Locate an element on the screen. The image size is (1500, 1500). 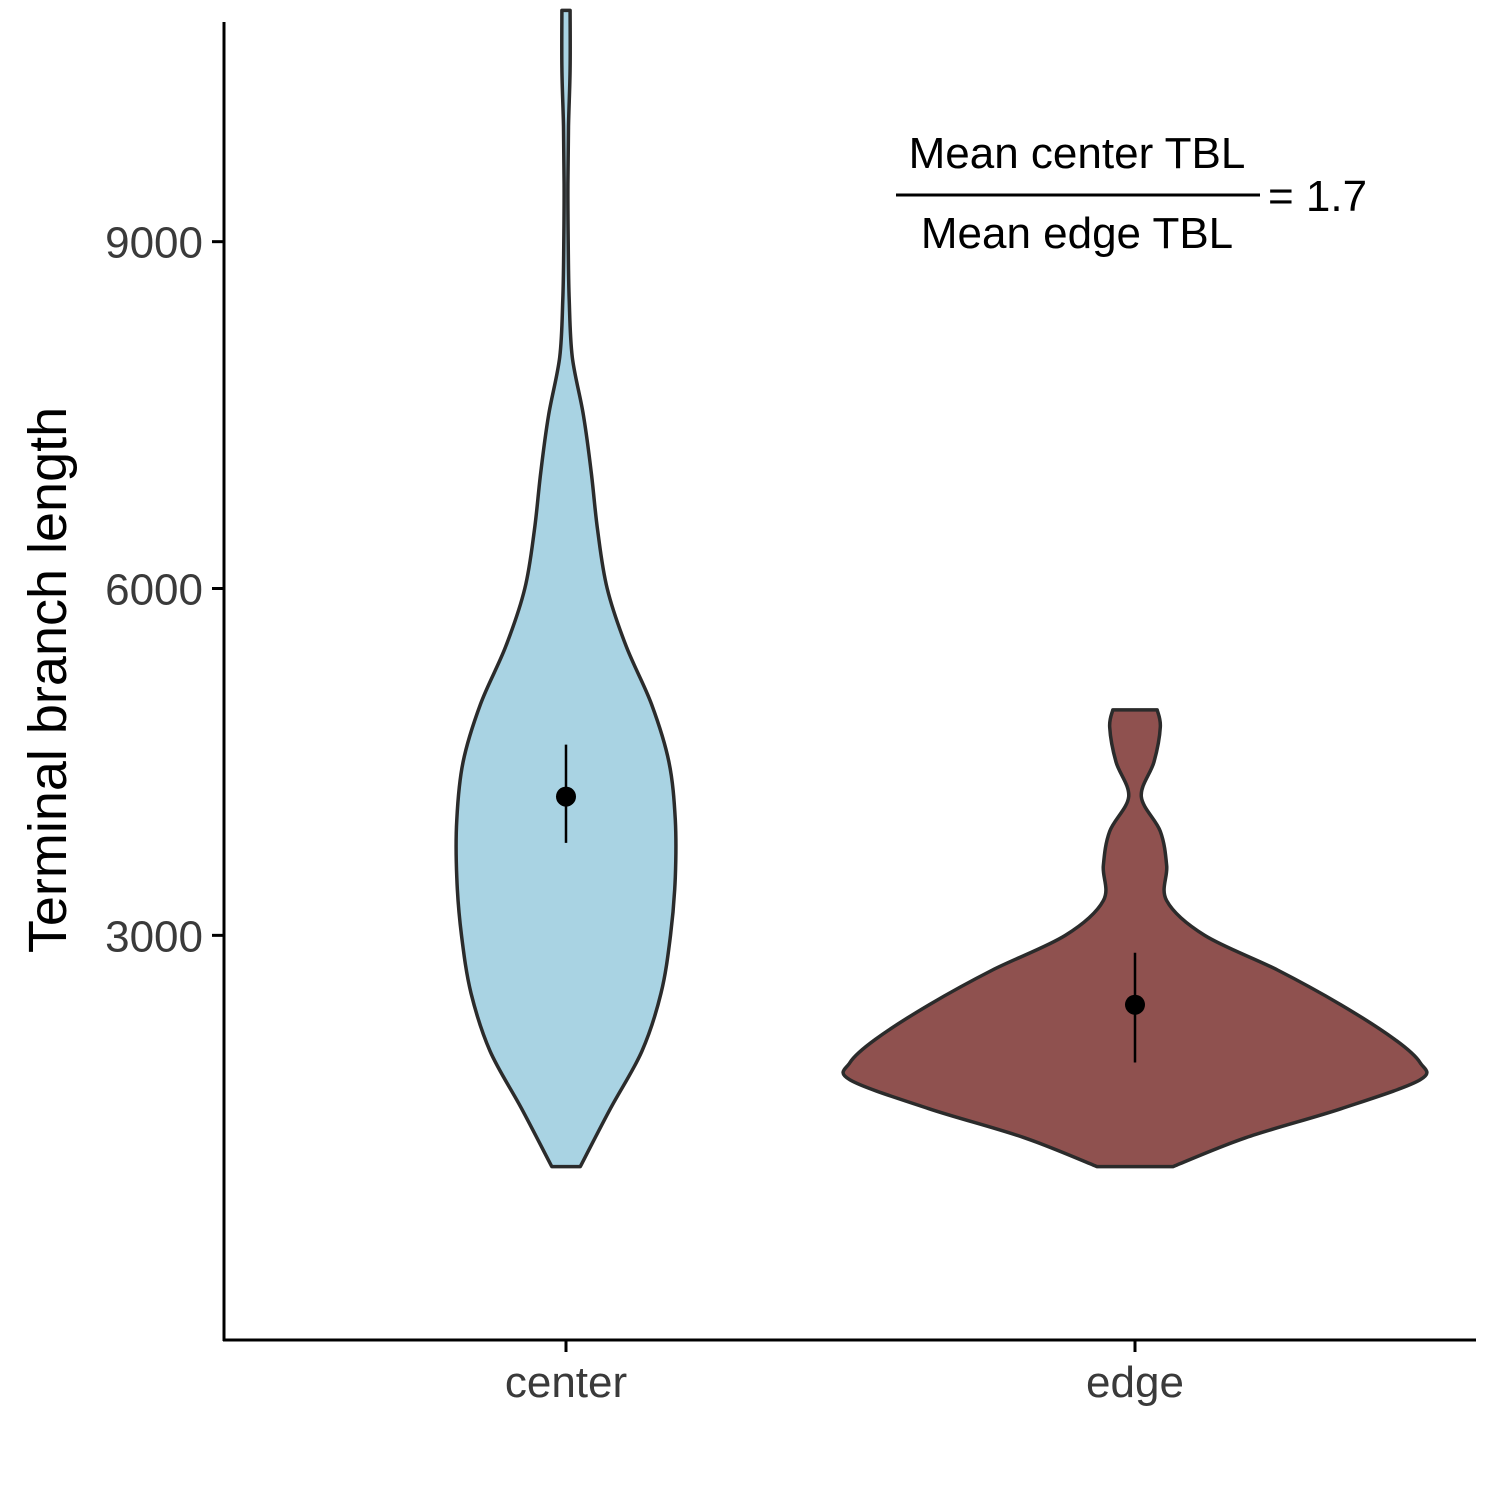
y-tick-label-6000: 6000 is located at coordinates (154, 590).